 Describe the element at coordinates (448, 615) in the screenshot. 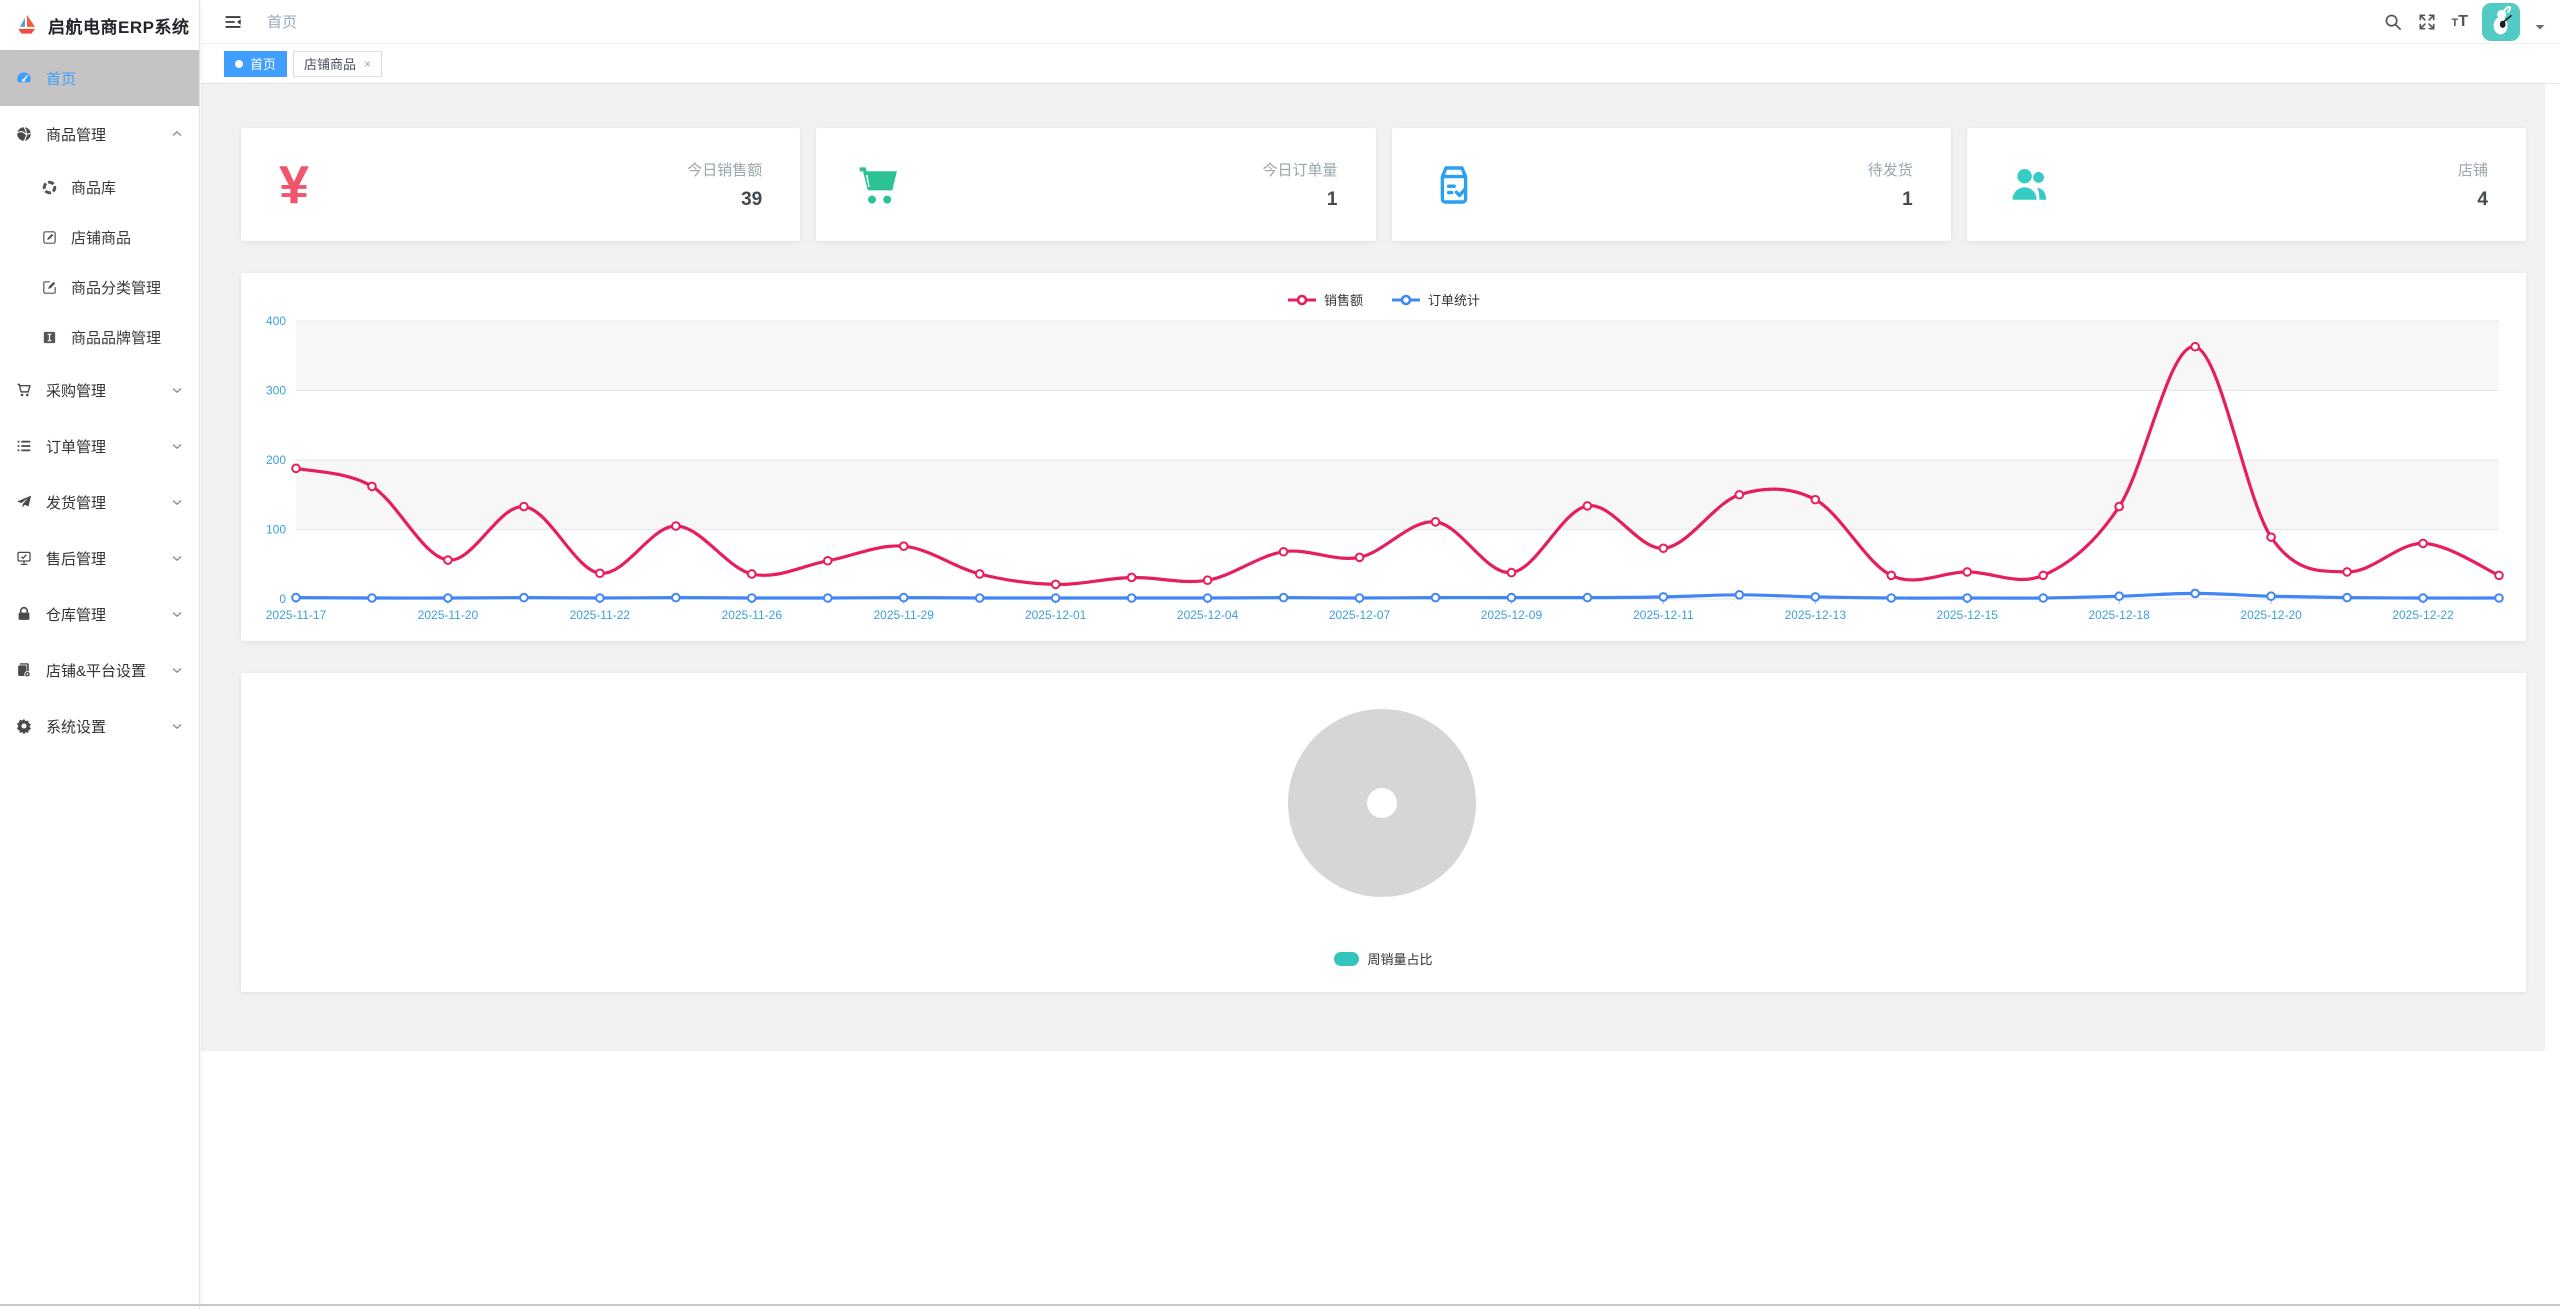

I see `svg-text: 2025-11-20` at that location.